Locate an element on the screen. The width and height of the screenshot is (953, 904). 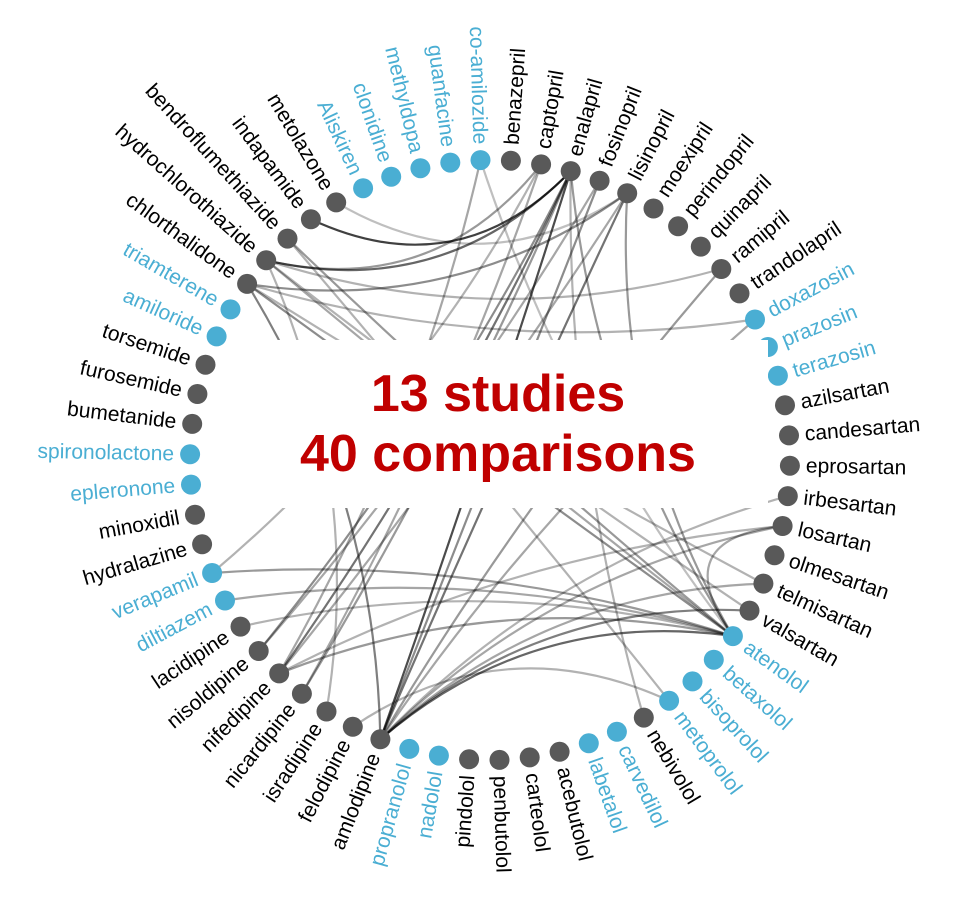
drug-node: epleronone is located at coordinates (135, 490).